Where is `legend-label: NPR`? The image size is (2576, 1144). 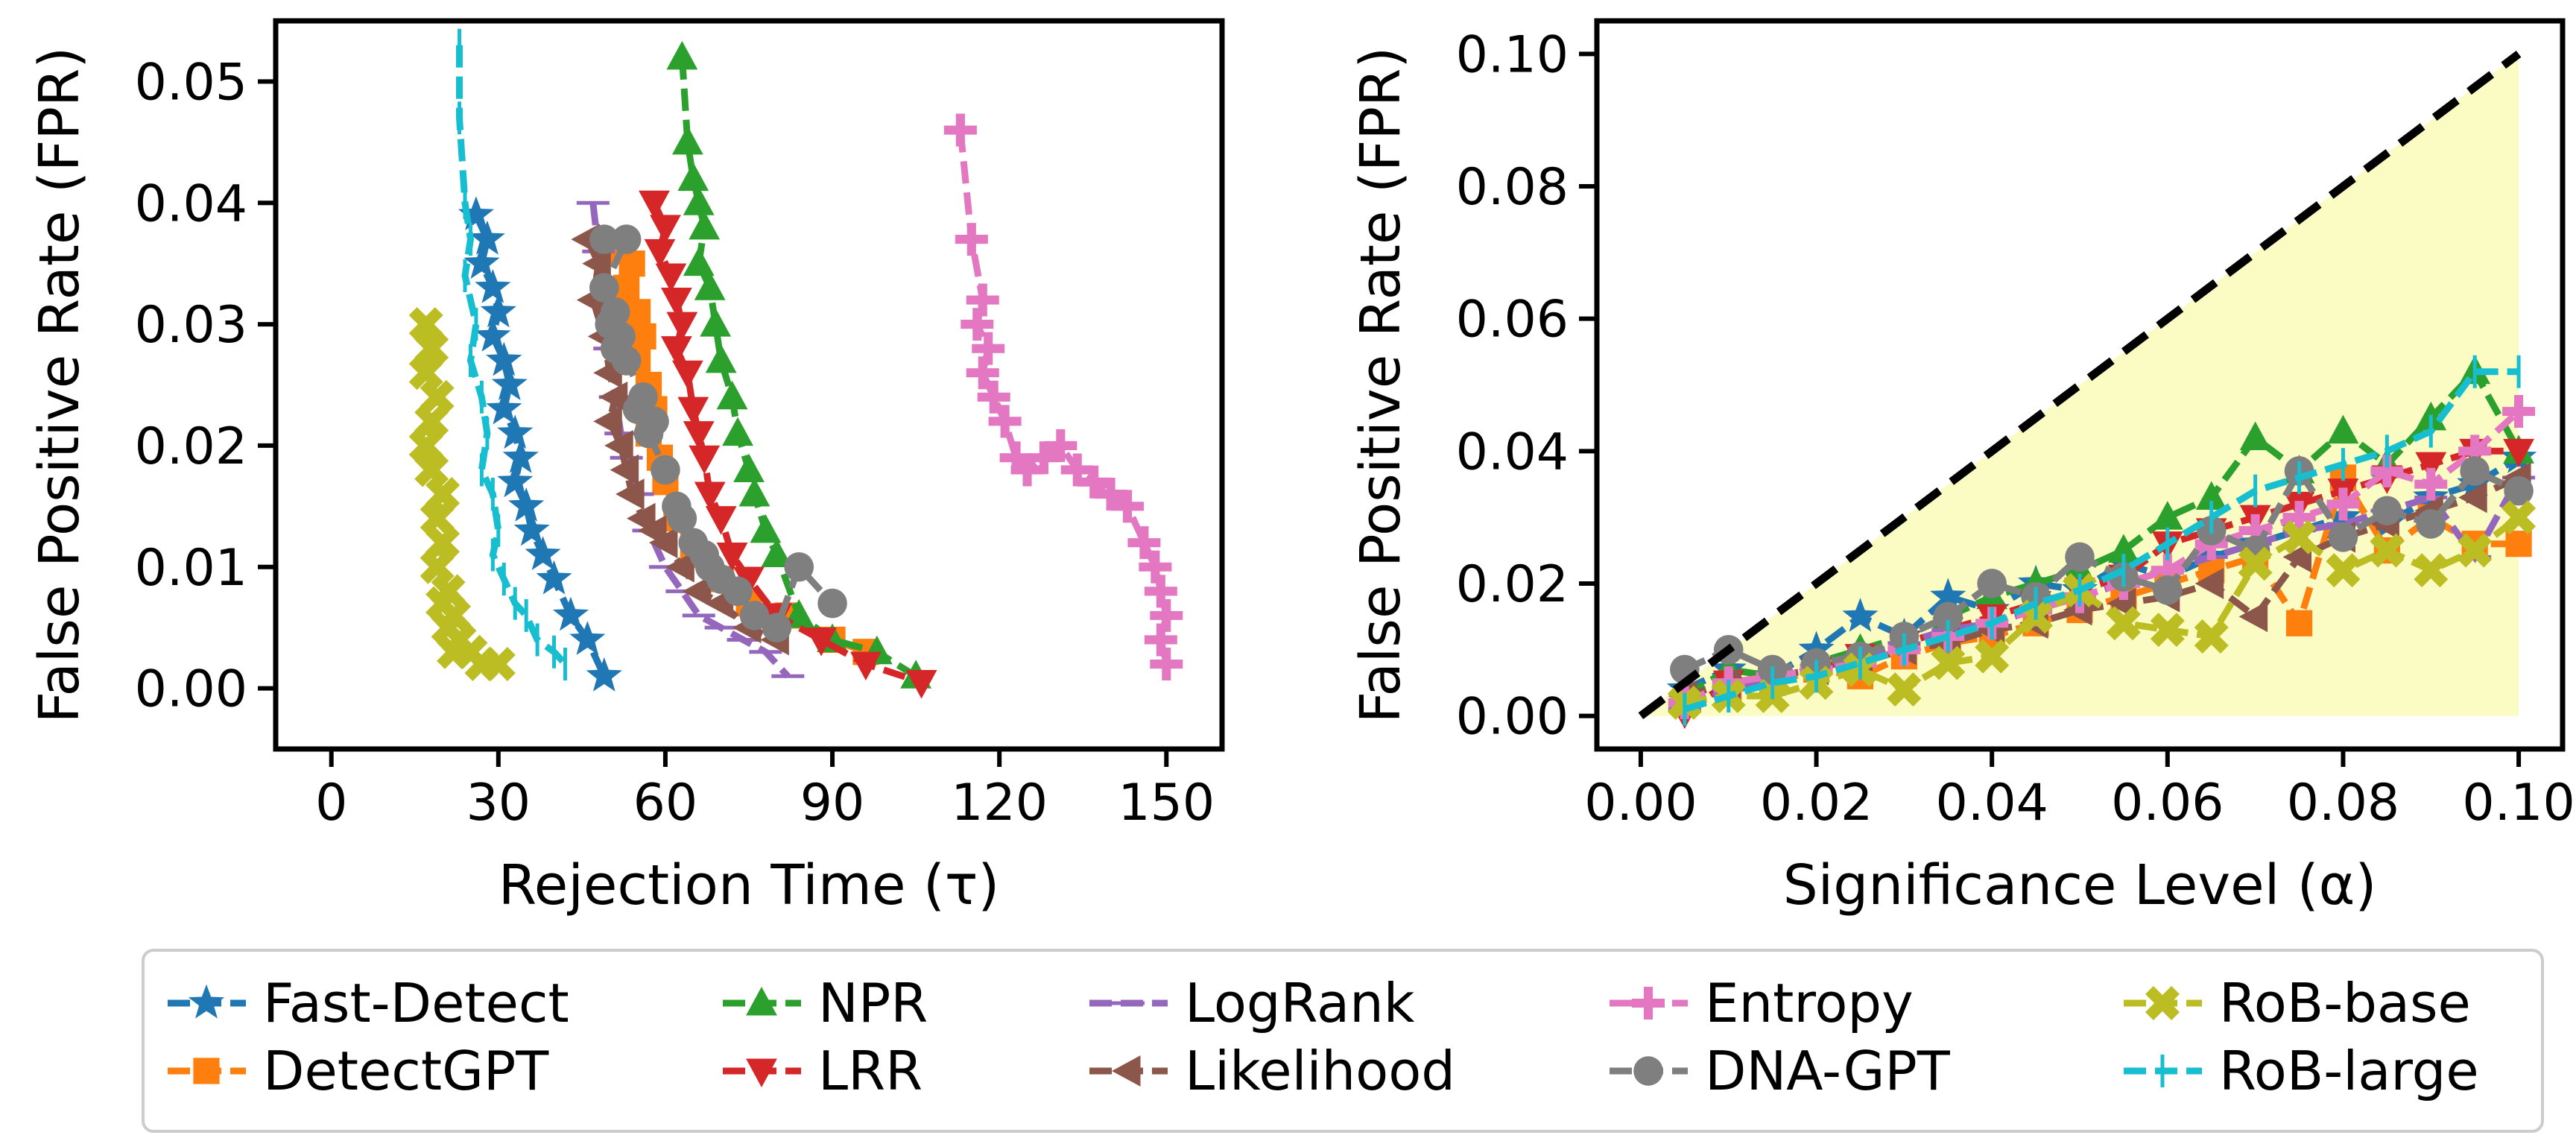 legend-label: NPR is located at coordinates (873, 1003).